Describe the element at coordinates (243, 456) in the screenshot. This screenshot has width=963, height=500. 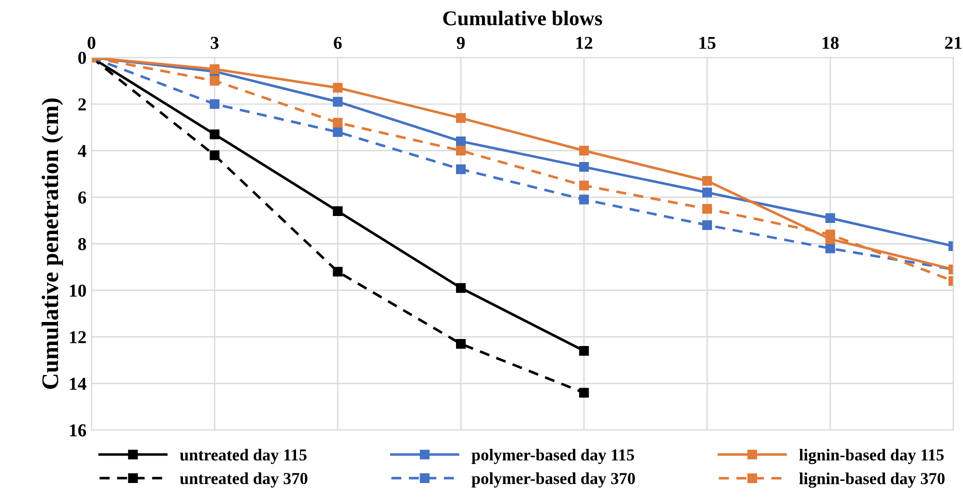
I see `legend-label: untreated day 115` at that location.